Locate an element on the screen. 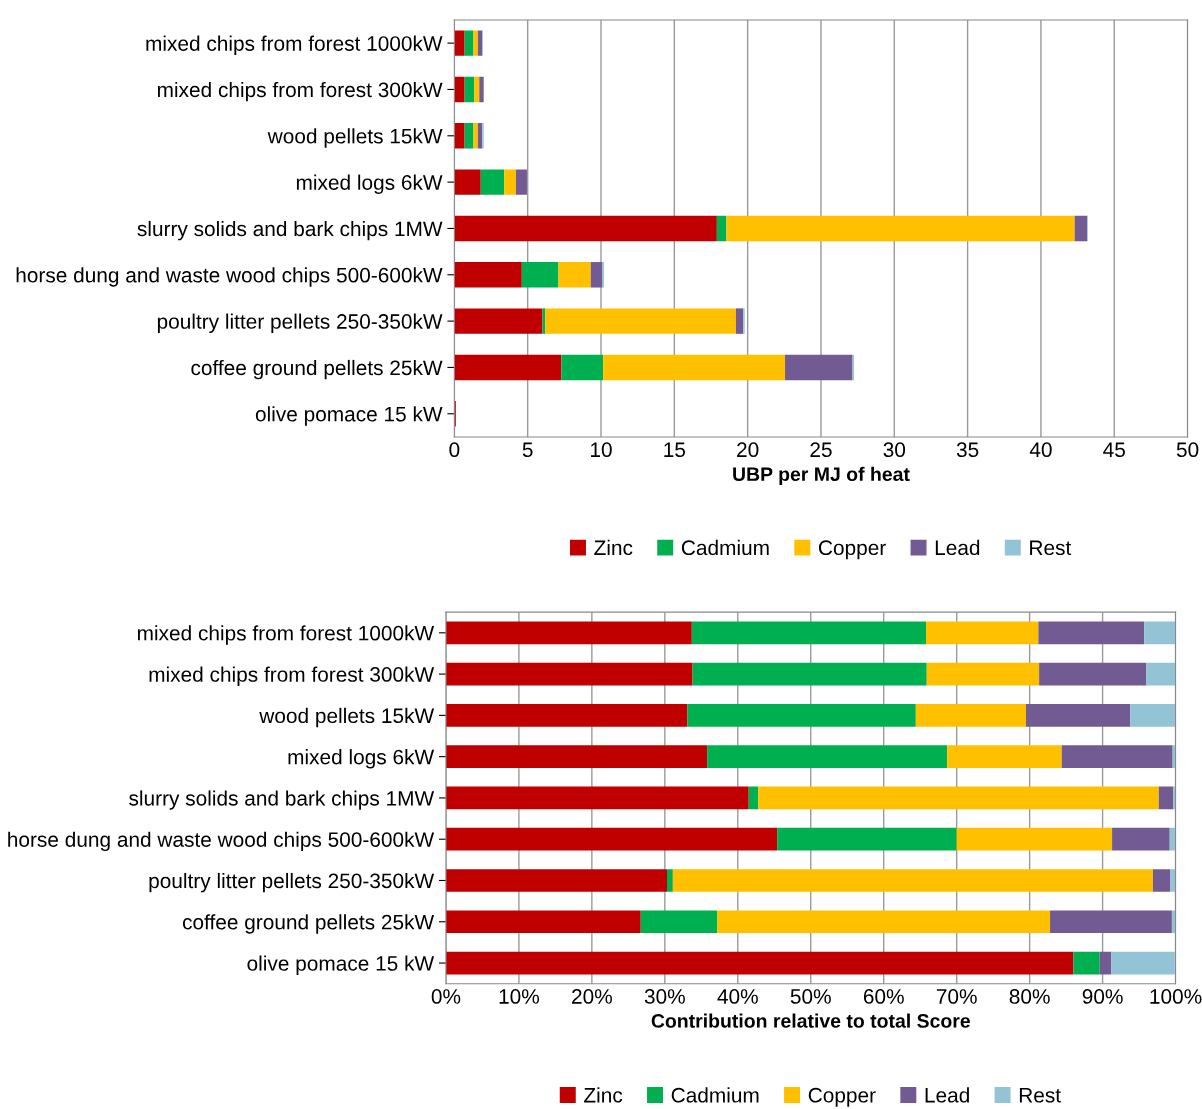  x-tick-label: 0 is located at coordinates (454, 450).